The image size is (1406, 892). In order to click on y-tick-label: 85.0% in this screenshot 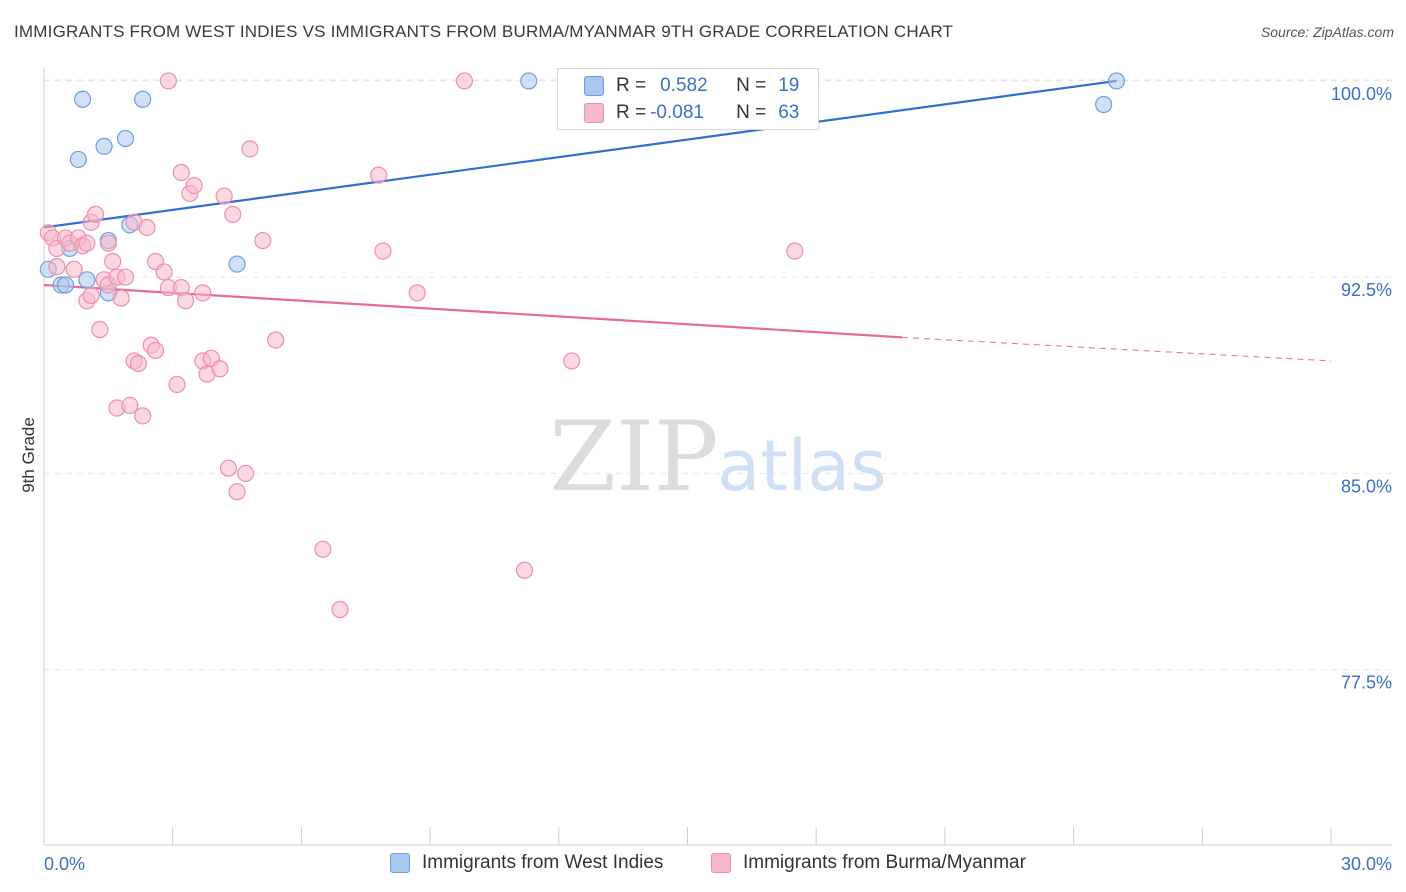, I will do `click(1366, 486)`.